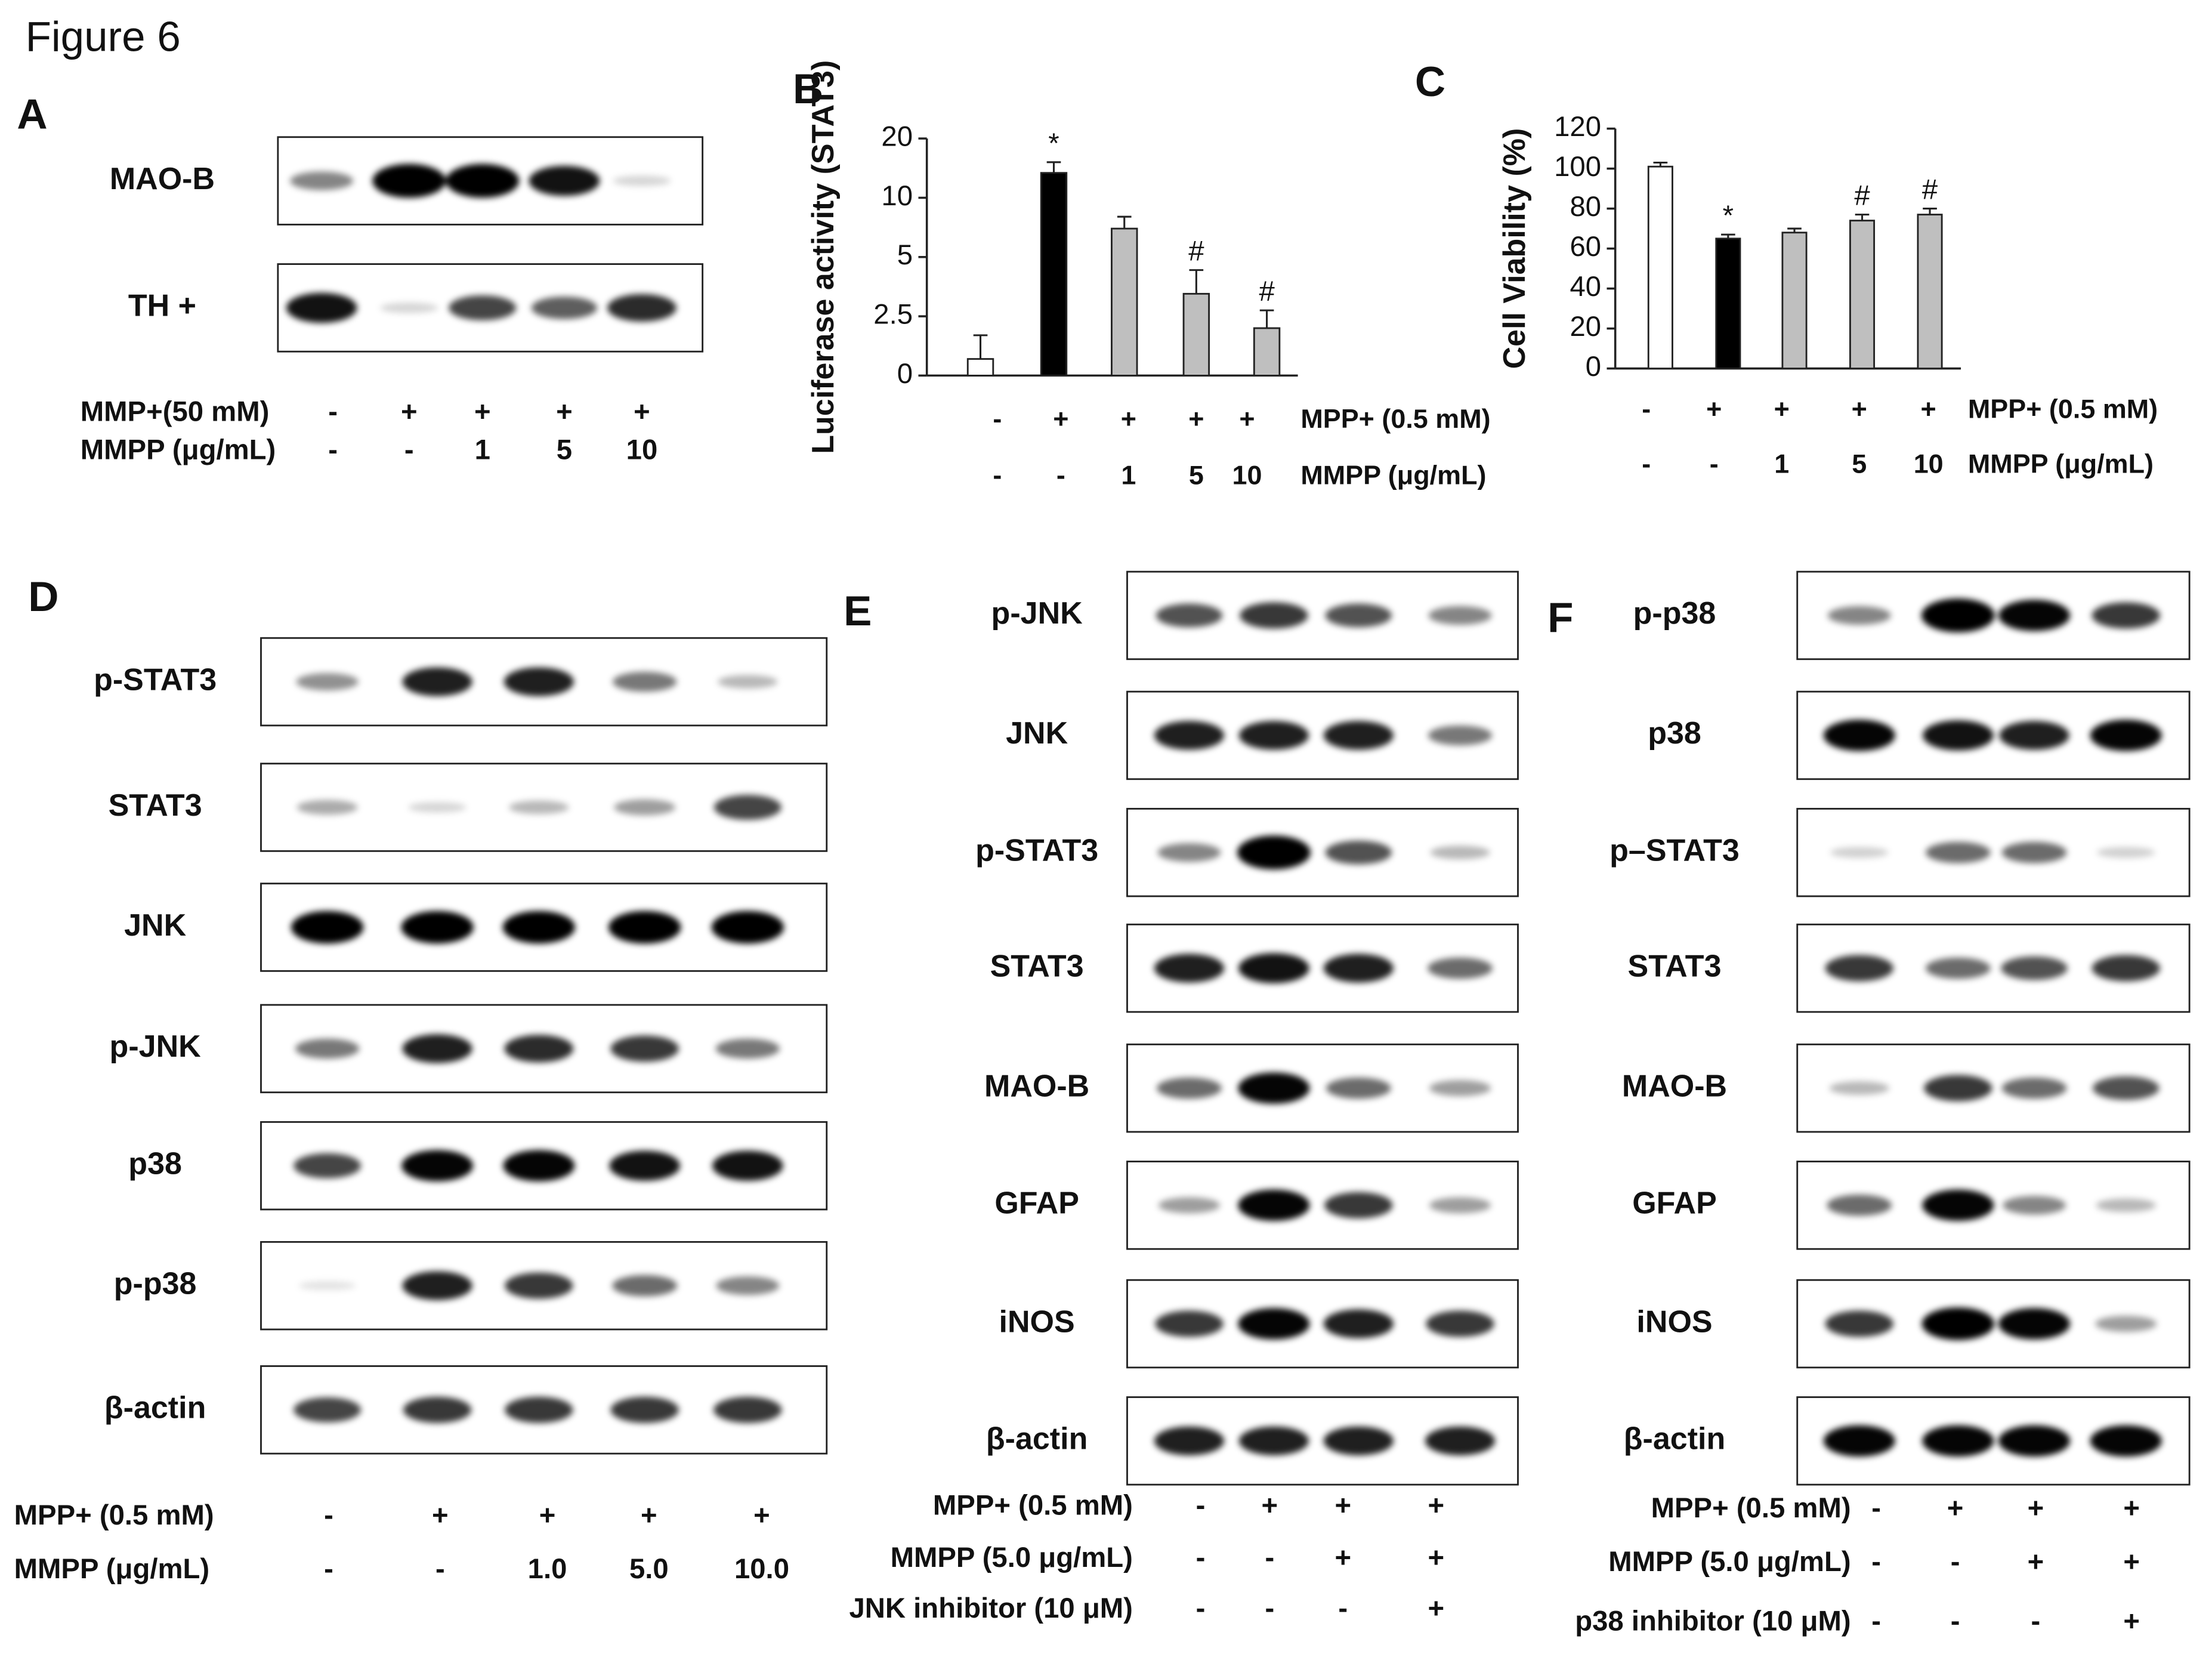 The height and width of the screenshot is (1657, 2212). Describe the element at coordinates (155, 1164) in the screenshot. I see `blot-label: p38` at that location.